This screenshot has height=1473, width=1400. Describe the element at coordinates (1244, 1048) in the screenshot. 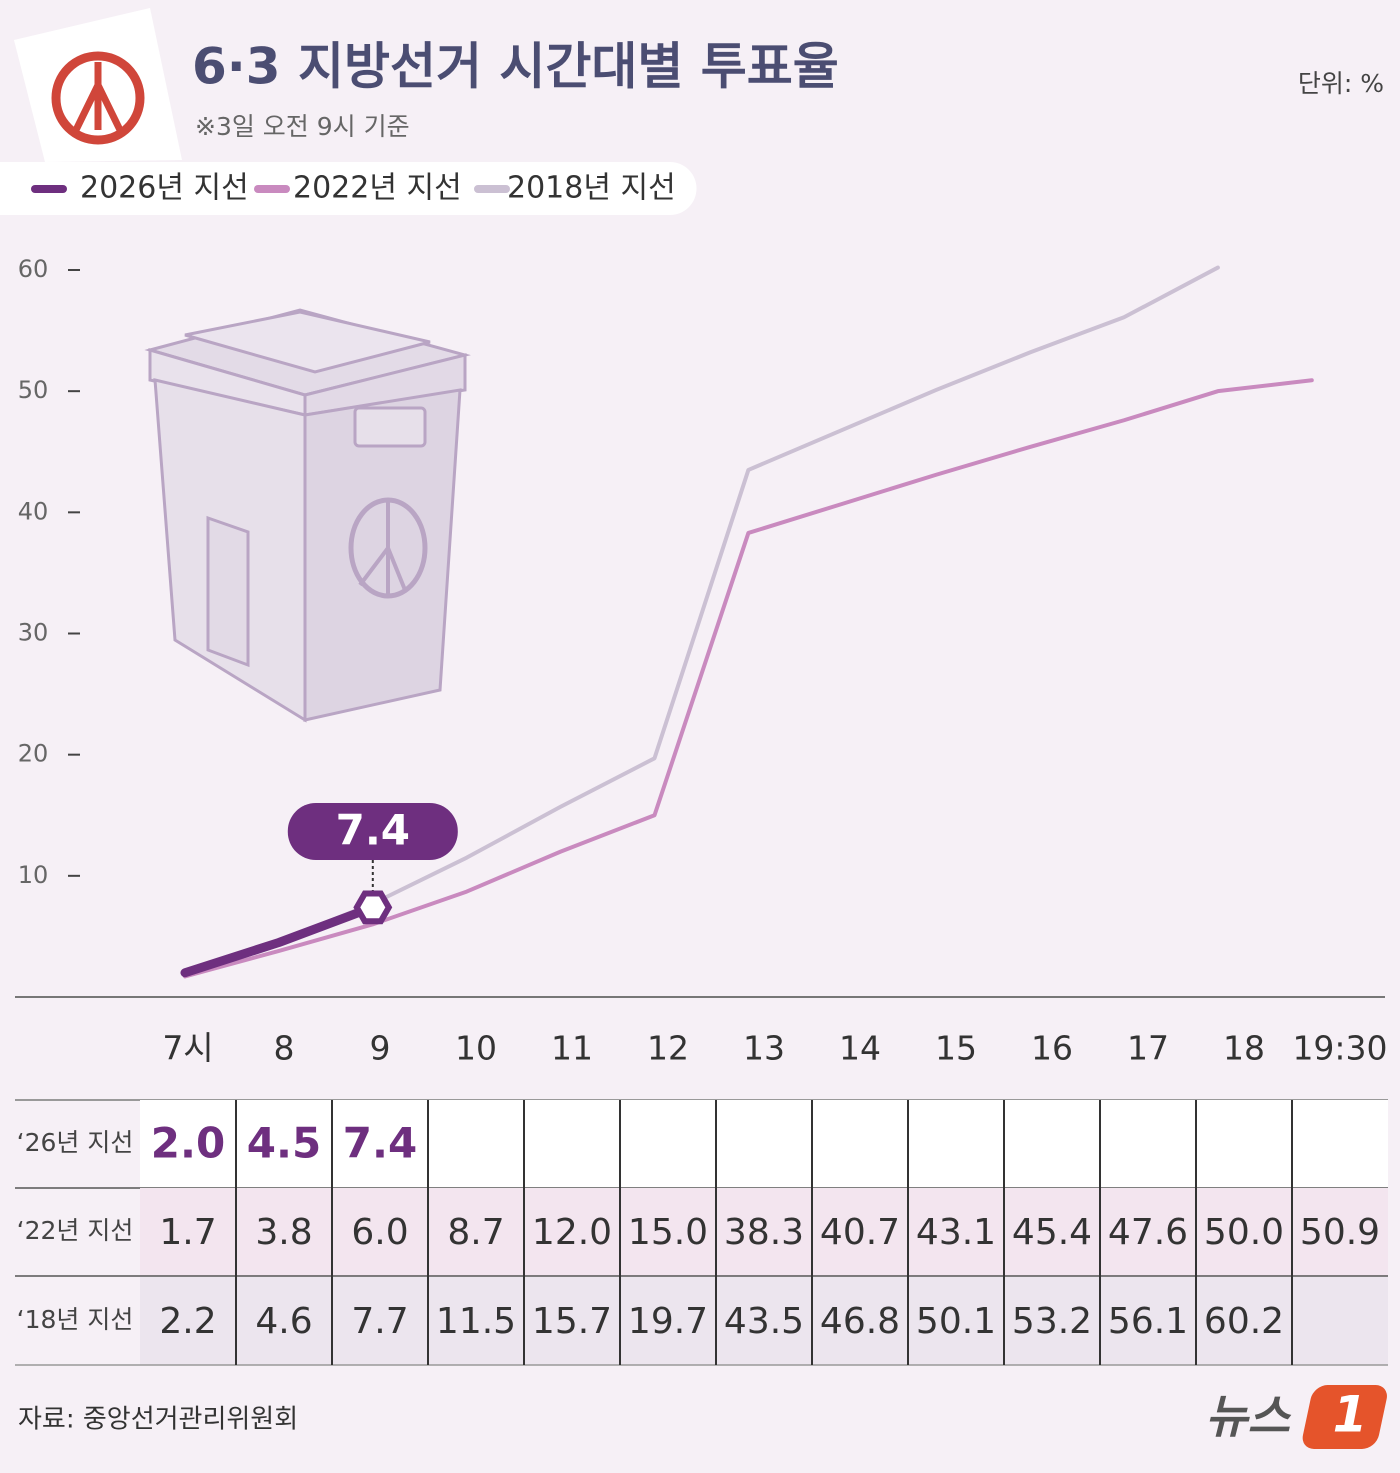

I see `x-tick-label: 18` at that location.